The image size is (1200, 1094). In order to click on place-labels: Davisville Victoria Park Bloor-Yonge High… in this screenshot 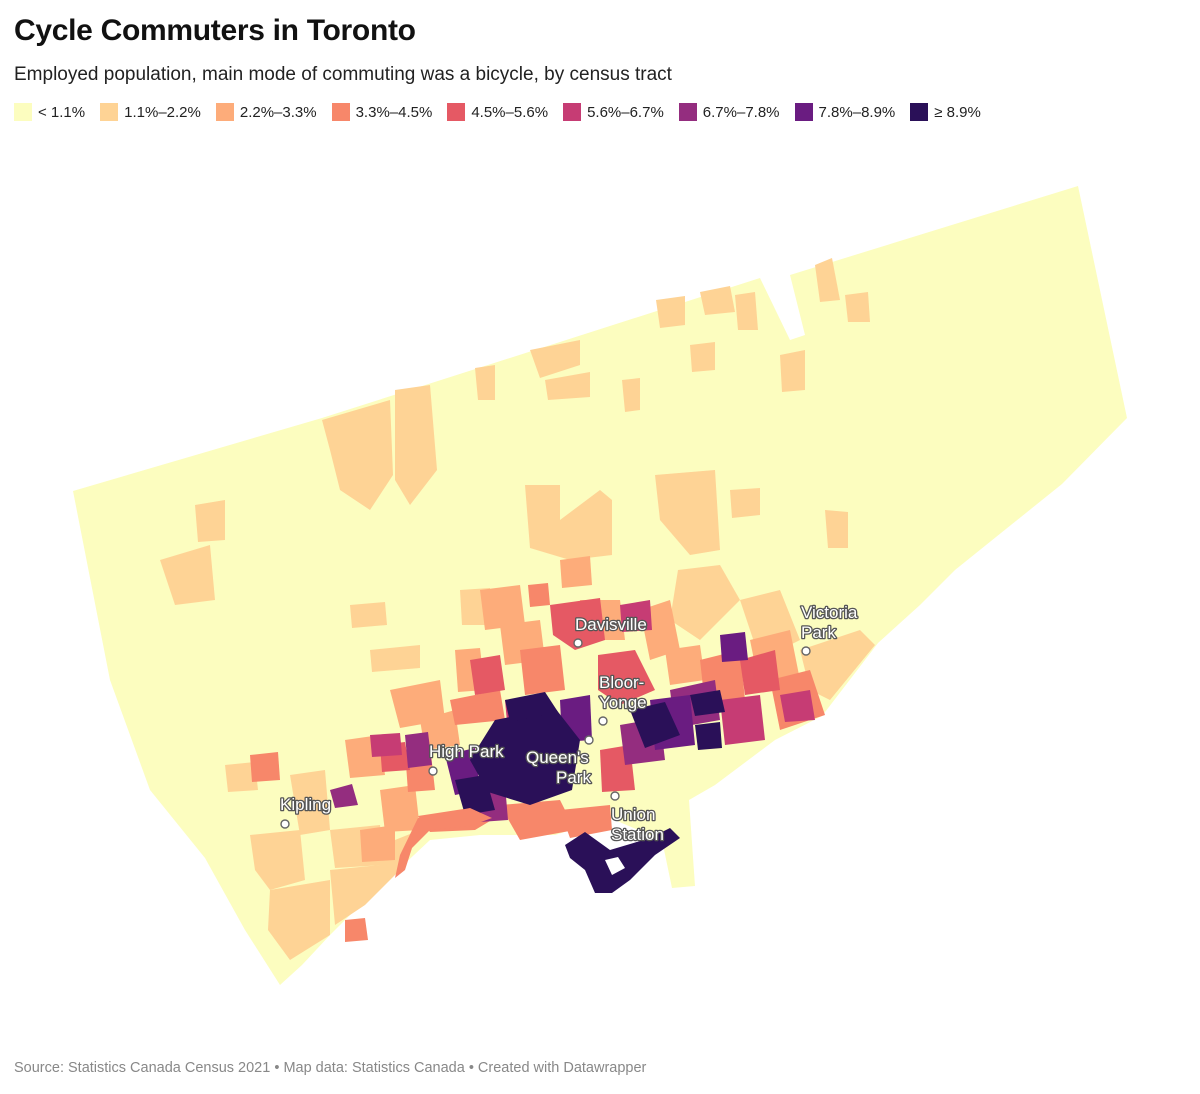, I will do `click(569, 724)`.